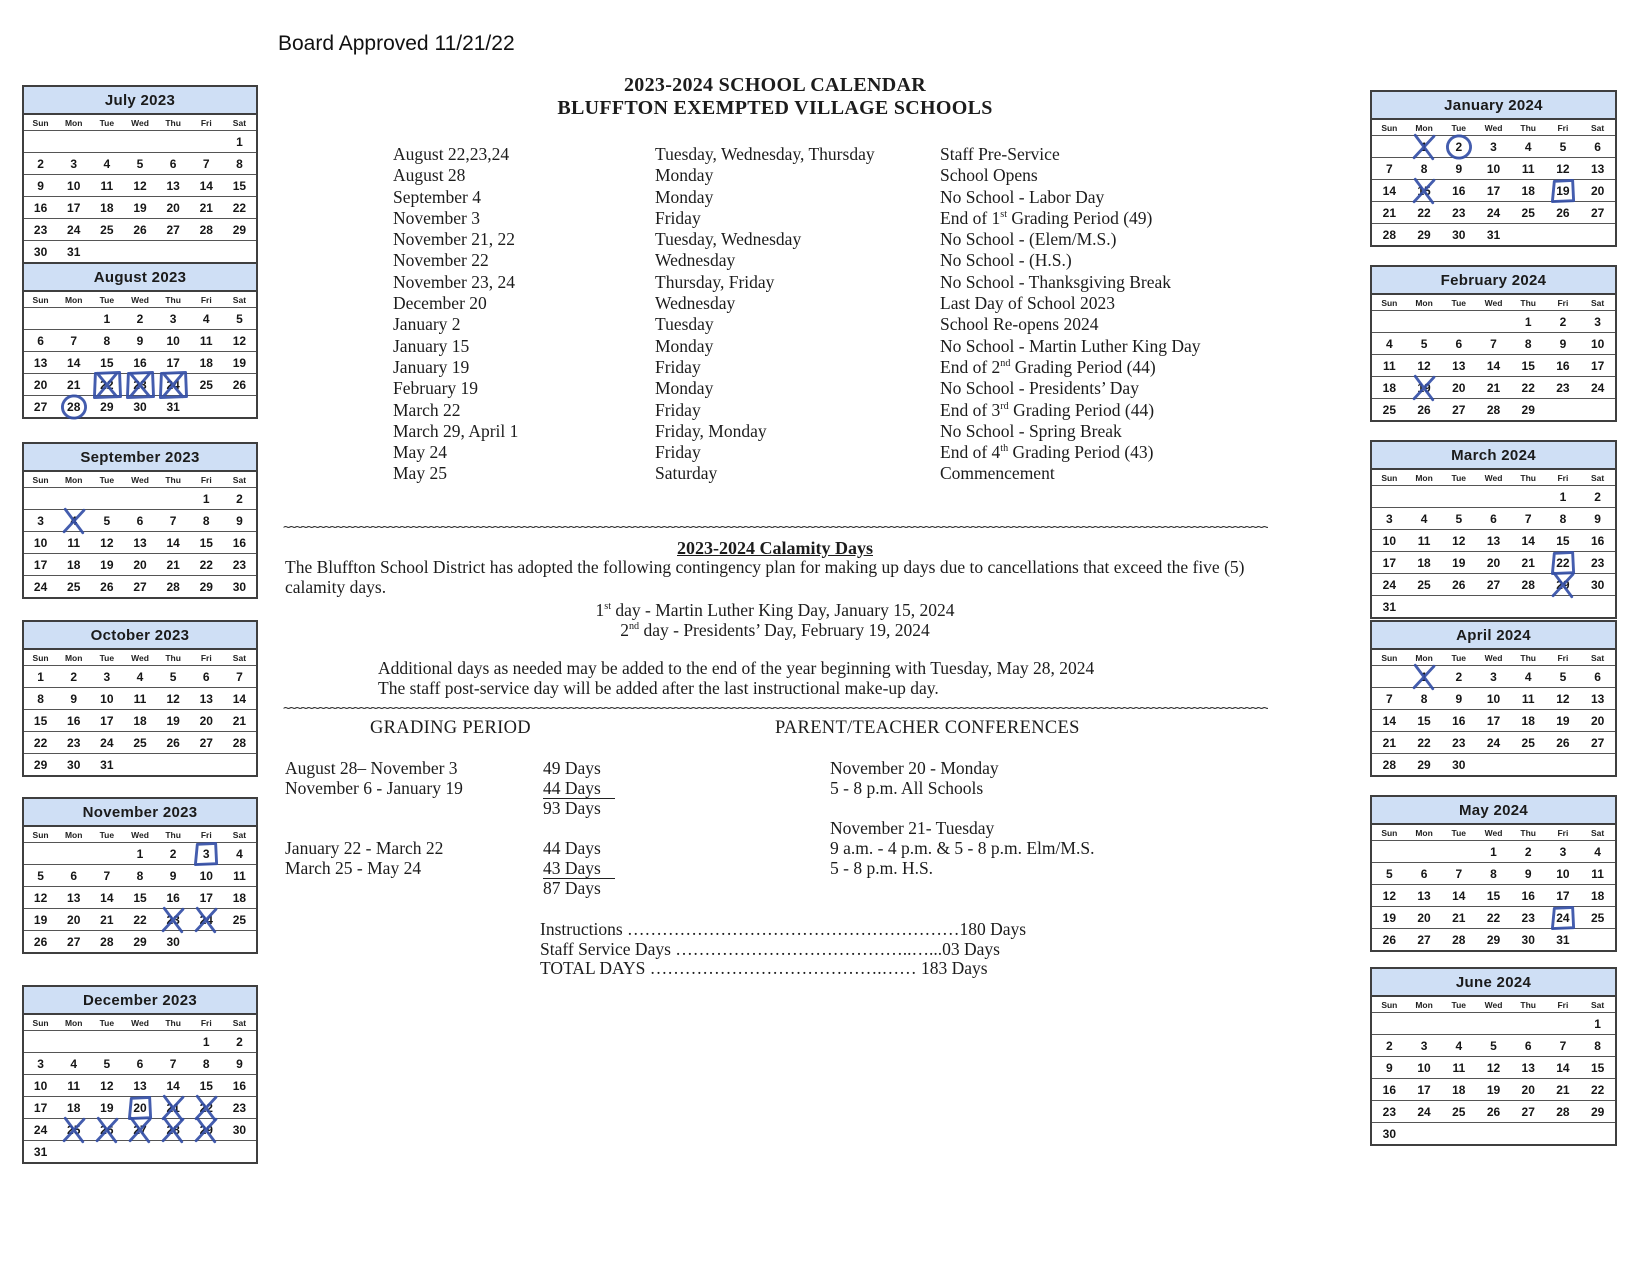 This screenshot has width=1650, height=1275. Describe the element at coordinates (572, 768) in the screenshot. I see `grading-days: 49 Days` at that location.